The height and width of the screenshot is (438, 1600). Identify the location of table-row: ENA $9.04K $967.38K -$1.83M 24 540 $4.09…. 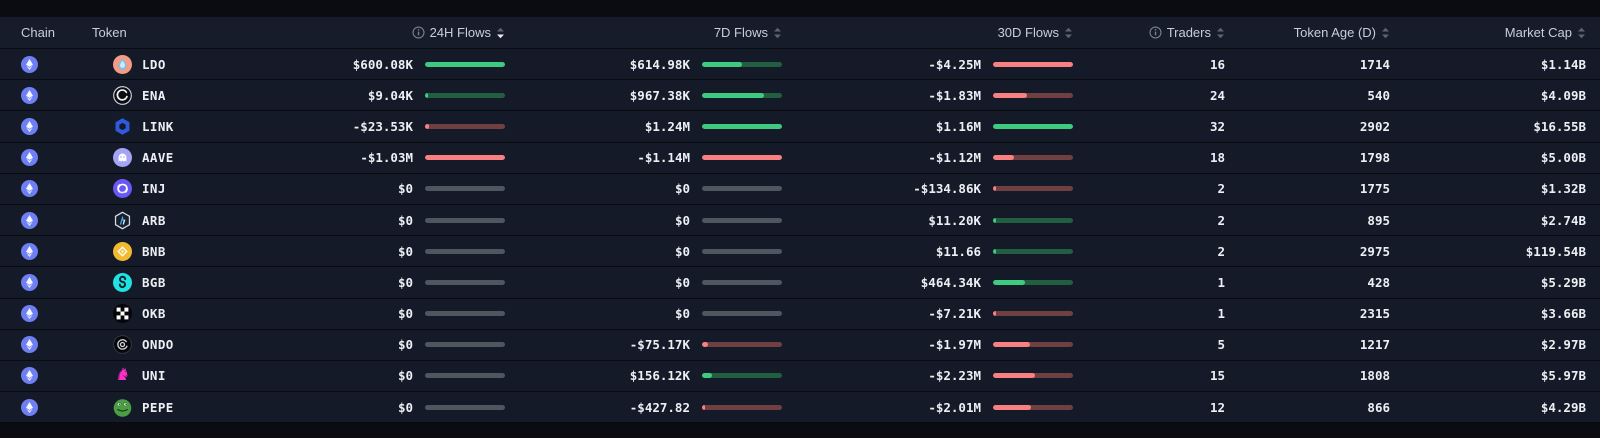
(800, 96).